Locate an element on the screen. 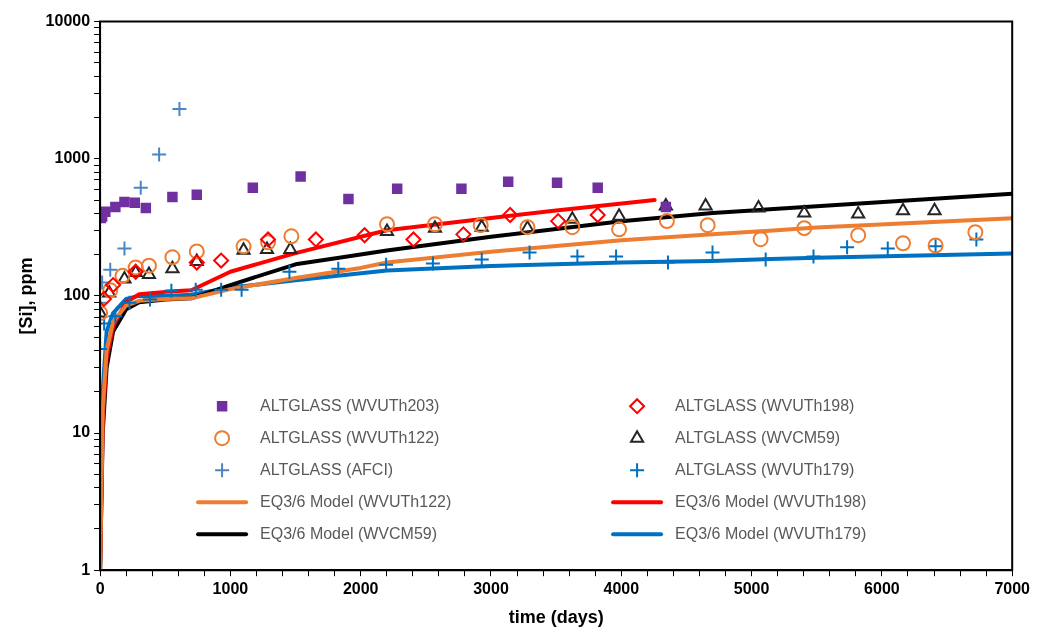 This screenshot has height=641, width=1042. legend-label: ALTGLASS (WVUTh122) is located at coordinates (350, 437).